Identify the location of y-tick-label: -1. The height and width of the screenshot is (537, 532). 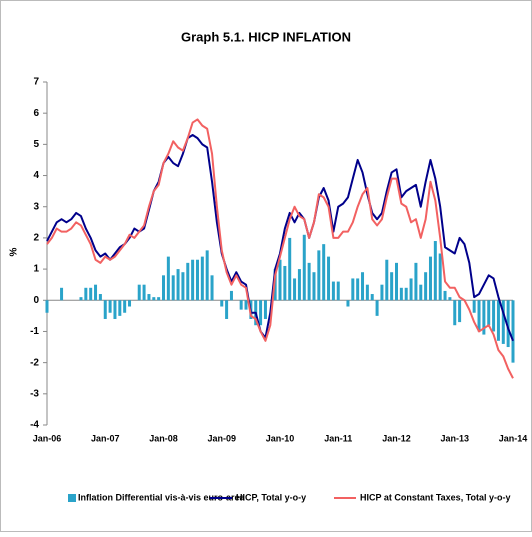
(34, 331).